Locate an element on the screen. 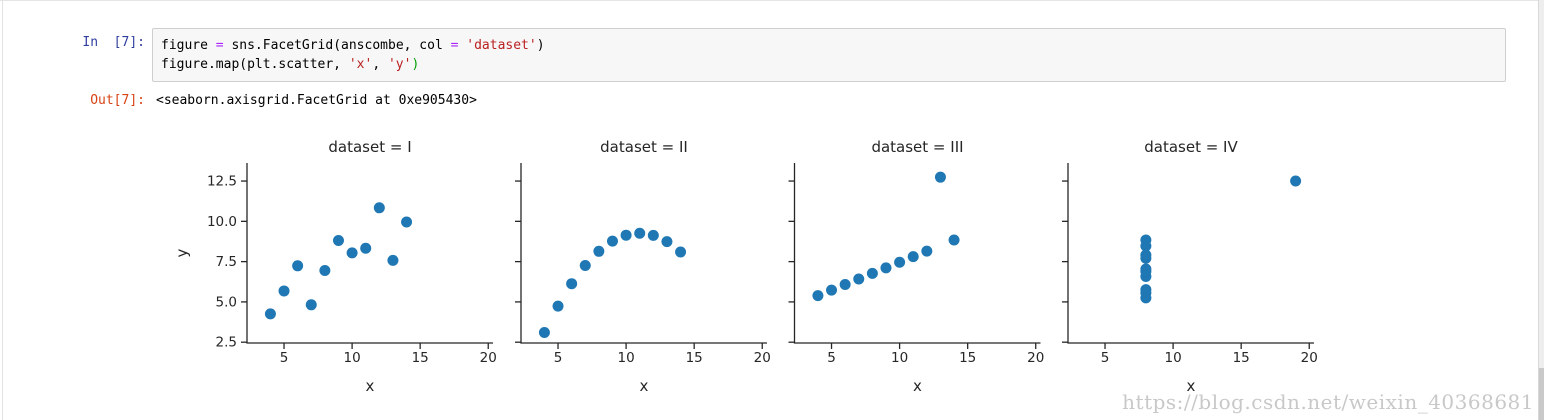 This screenshot has width=1544, height=420. y-tick-label: 7.5 is located at coordinates (226, 262).